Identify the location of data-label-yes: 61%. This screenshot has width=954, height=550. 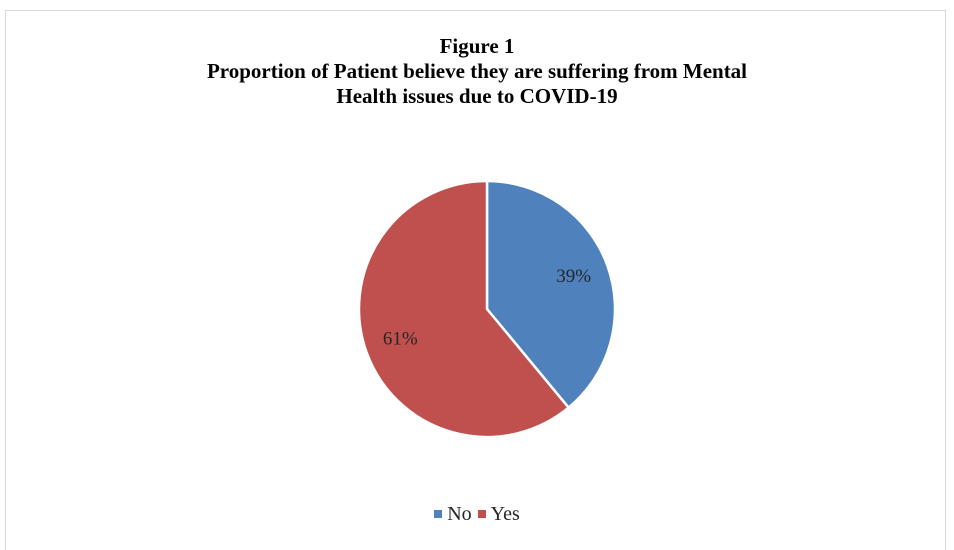
(400, 339).